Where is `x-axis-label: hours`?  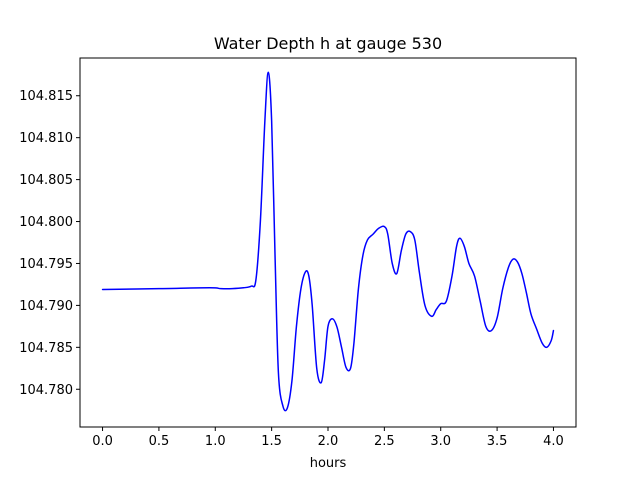
x-axis-label: hours is located at coordinates (328, 463).